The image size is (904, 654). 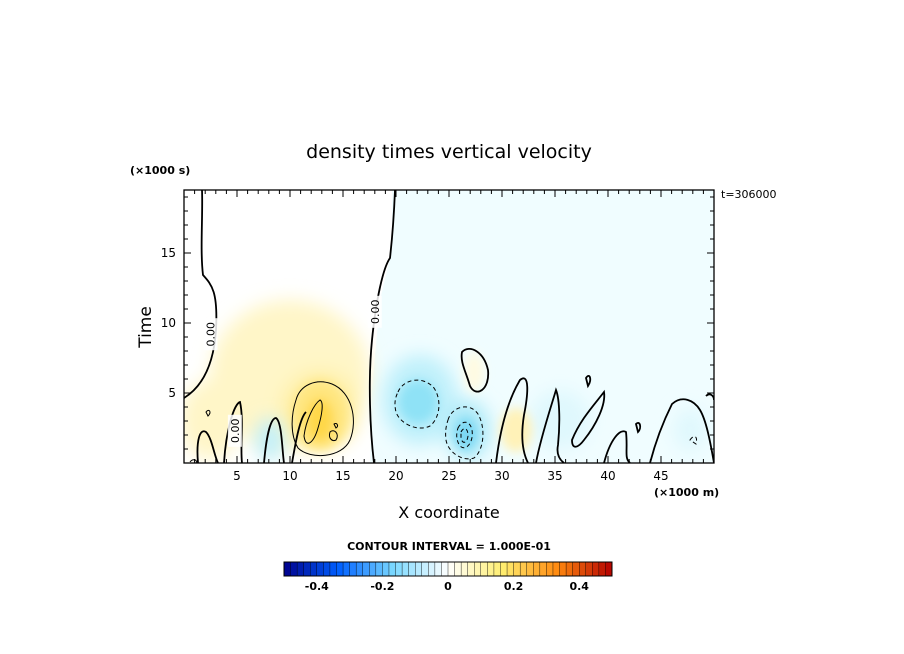 What do you see at coordinates (207, 446) in the screenshot?
I see `zero-contour-low-left` at bounding box center [207, 446].